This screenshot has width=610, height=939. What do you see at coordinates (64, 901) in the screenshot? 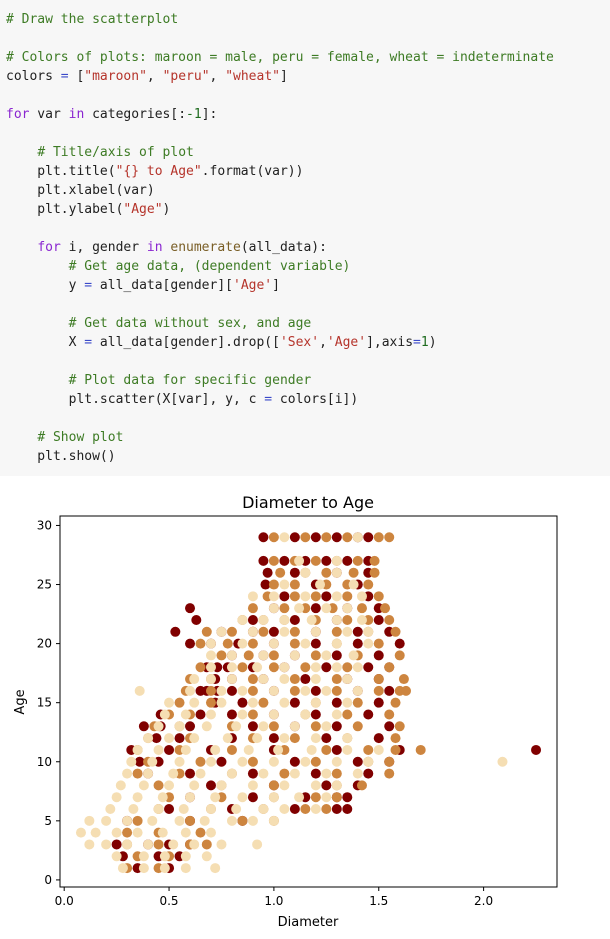
I see `x-tick-label: 0.0` at bounding box center [64, 901].